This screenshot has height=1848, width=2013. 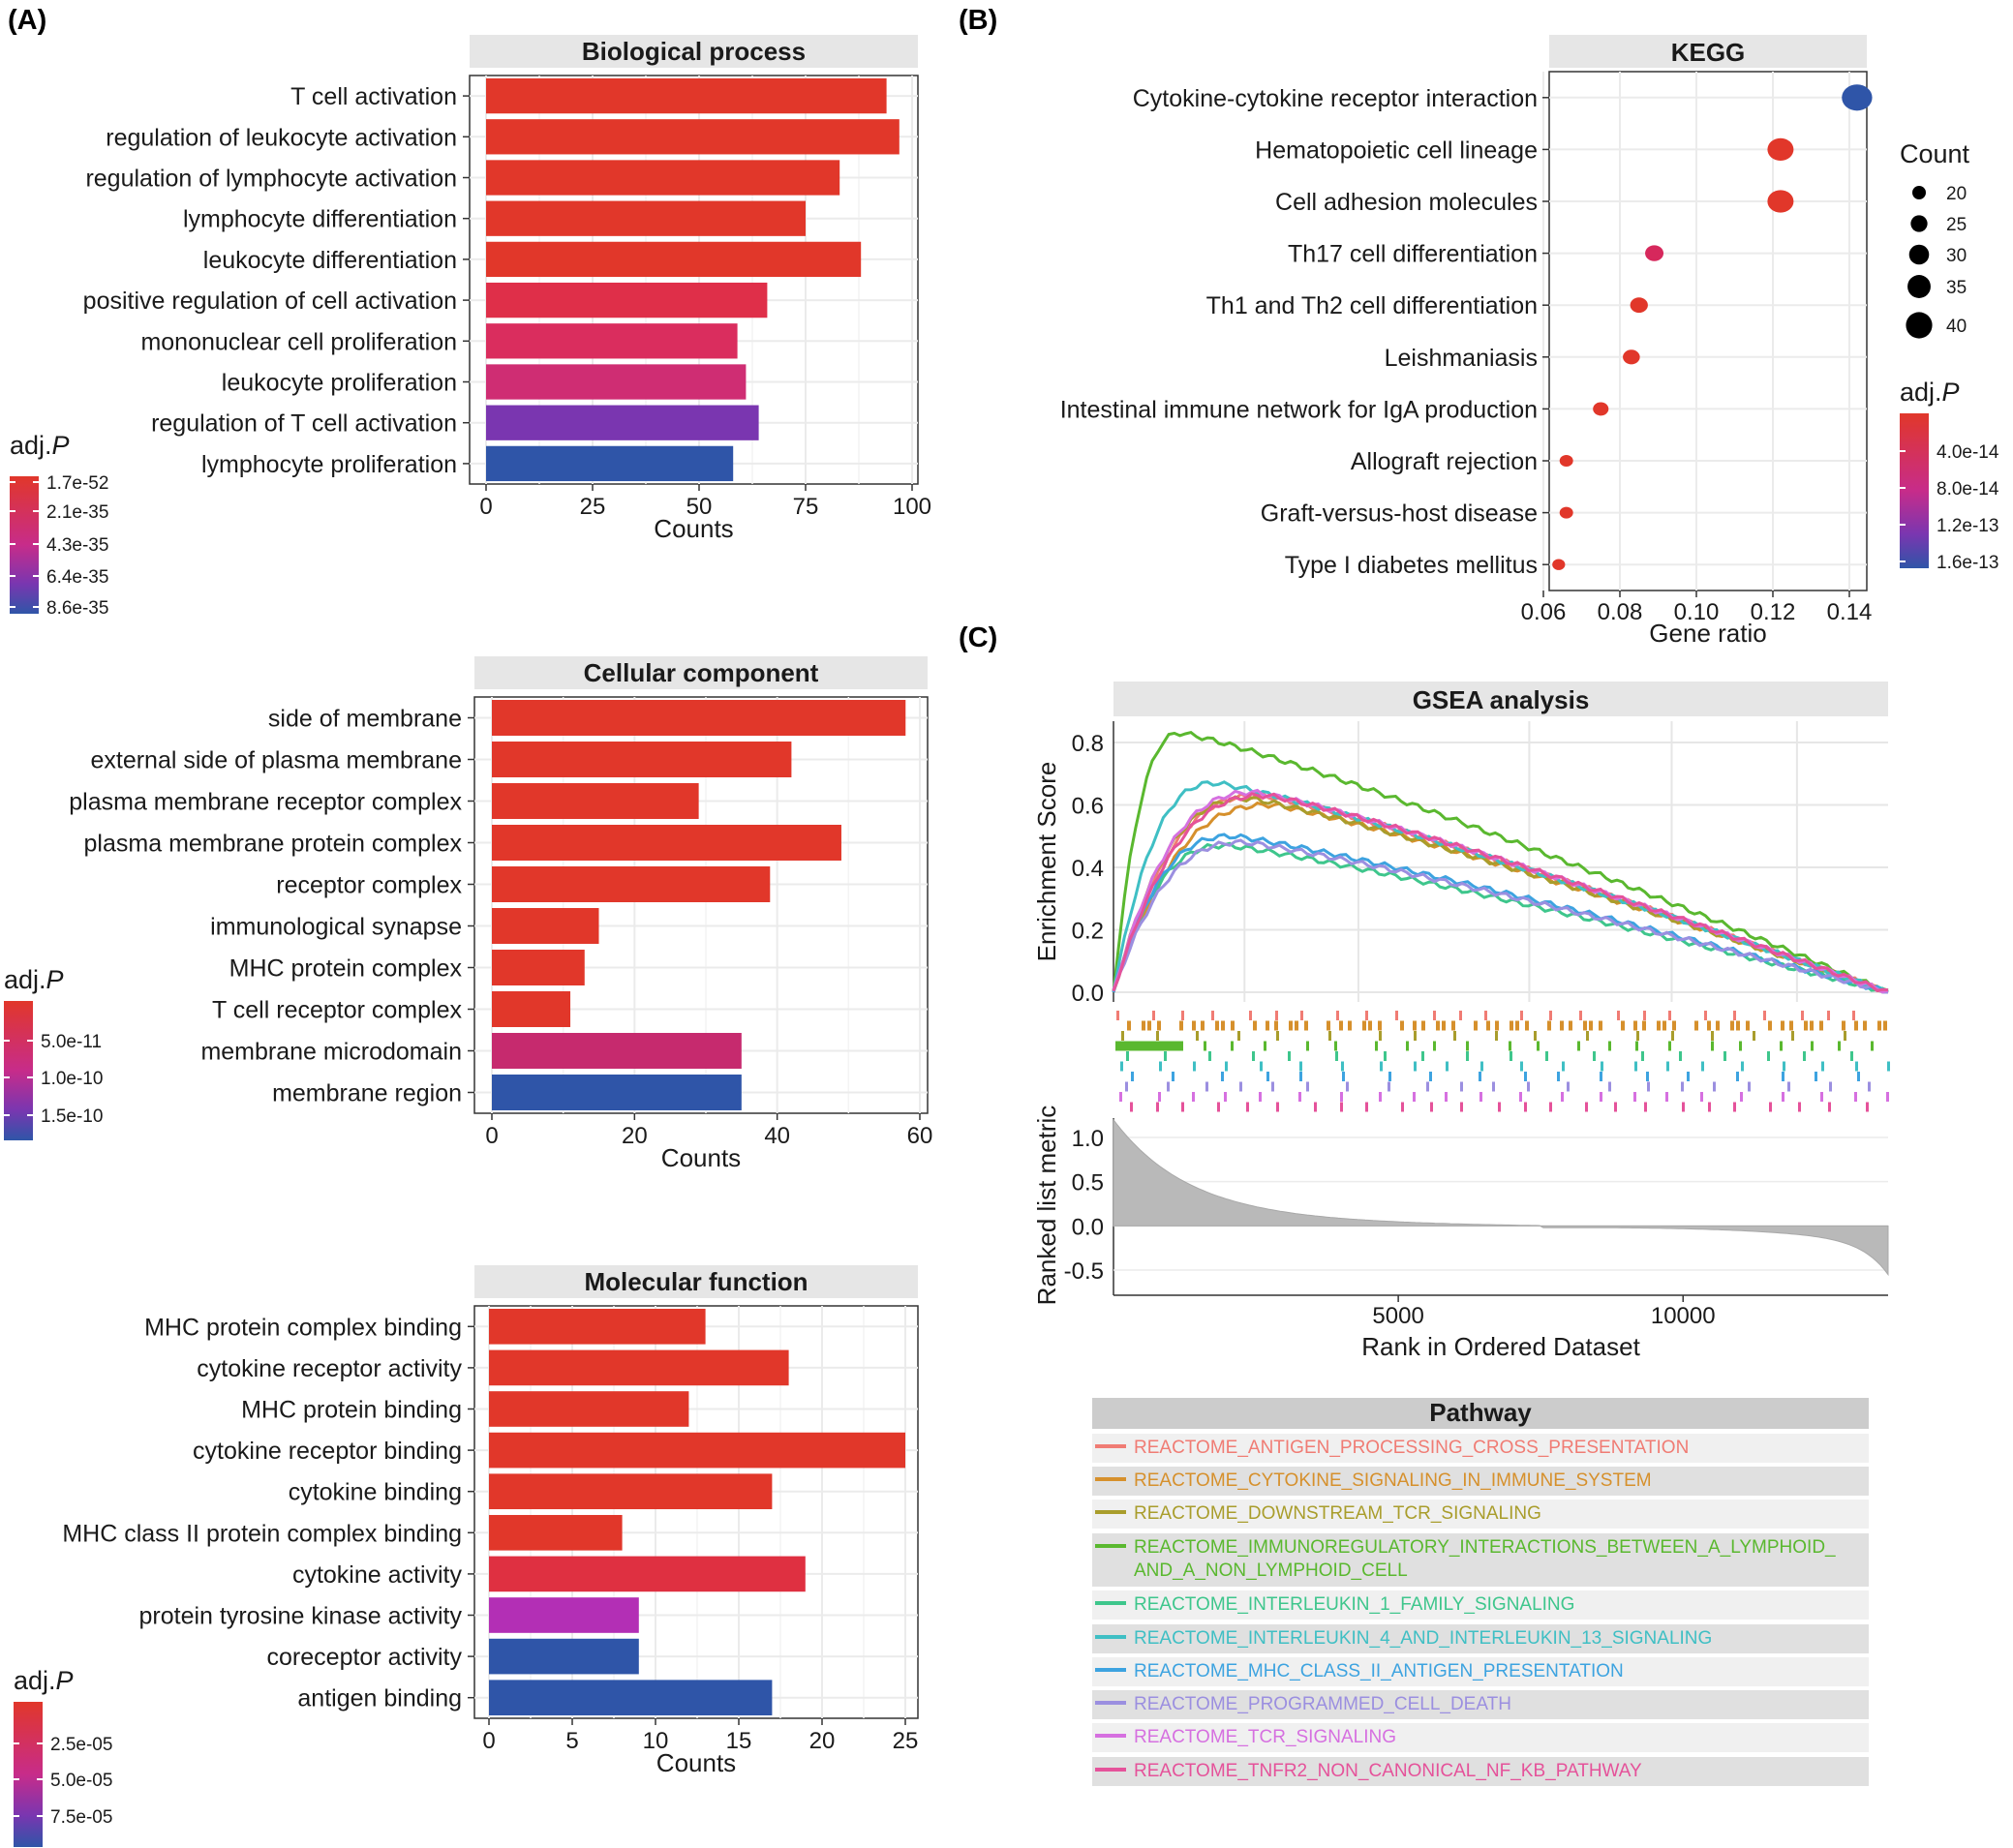 What do you see at coordinates (298, 341) in the screenshot?
I see `bp-category-label: mononuclear cell proliferation` at bounding box center [298, 341].